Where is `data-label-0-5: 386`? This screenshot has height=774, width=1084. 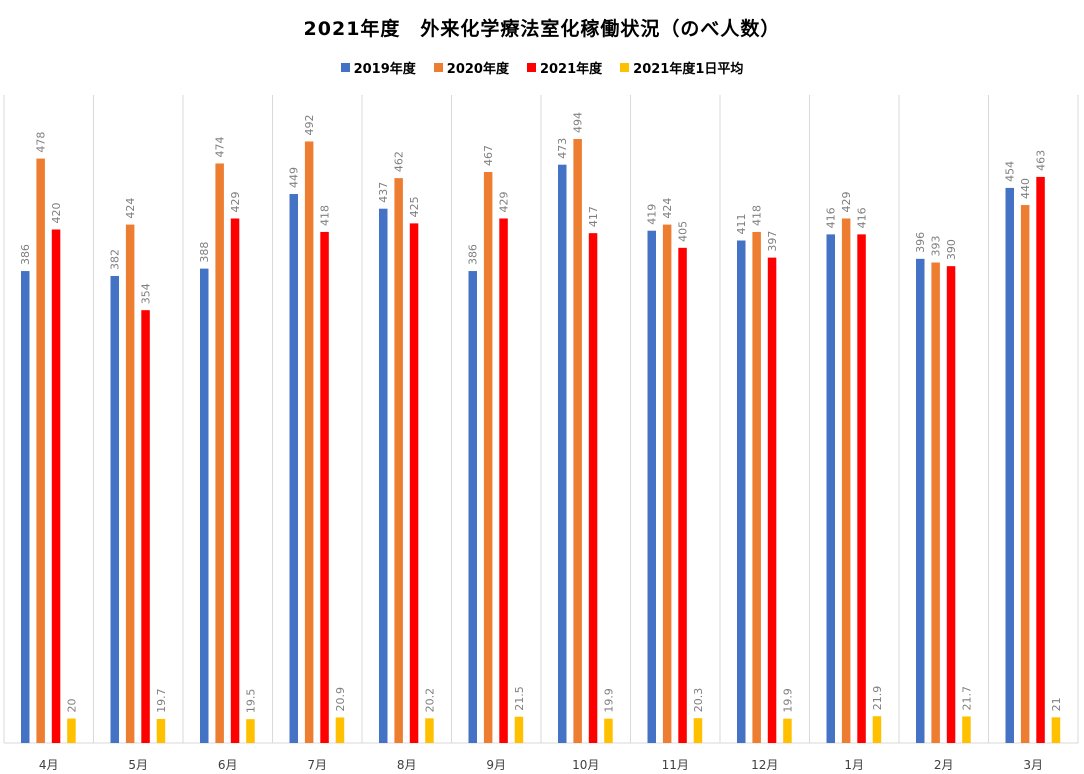 data-label-0-5: 386 is located at coordinates (473, 254).